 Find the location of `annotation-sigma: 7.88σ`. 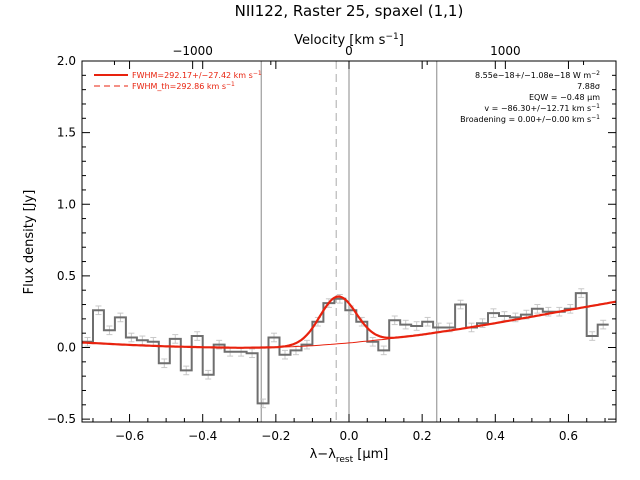

annotation-sigma: 7.88σ is located at coordinates (588, 86).